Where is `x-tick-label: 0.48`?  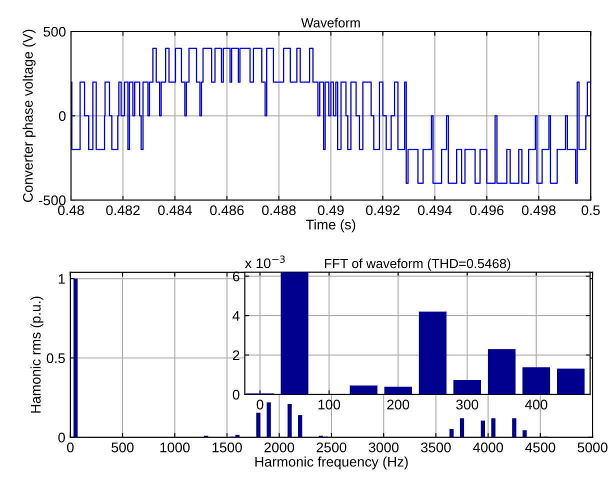
x-tick-label: 0.48 is located at coordinates (71, 210).